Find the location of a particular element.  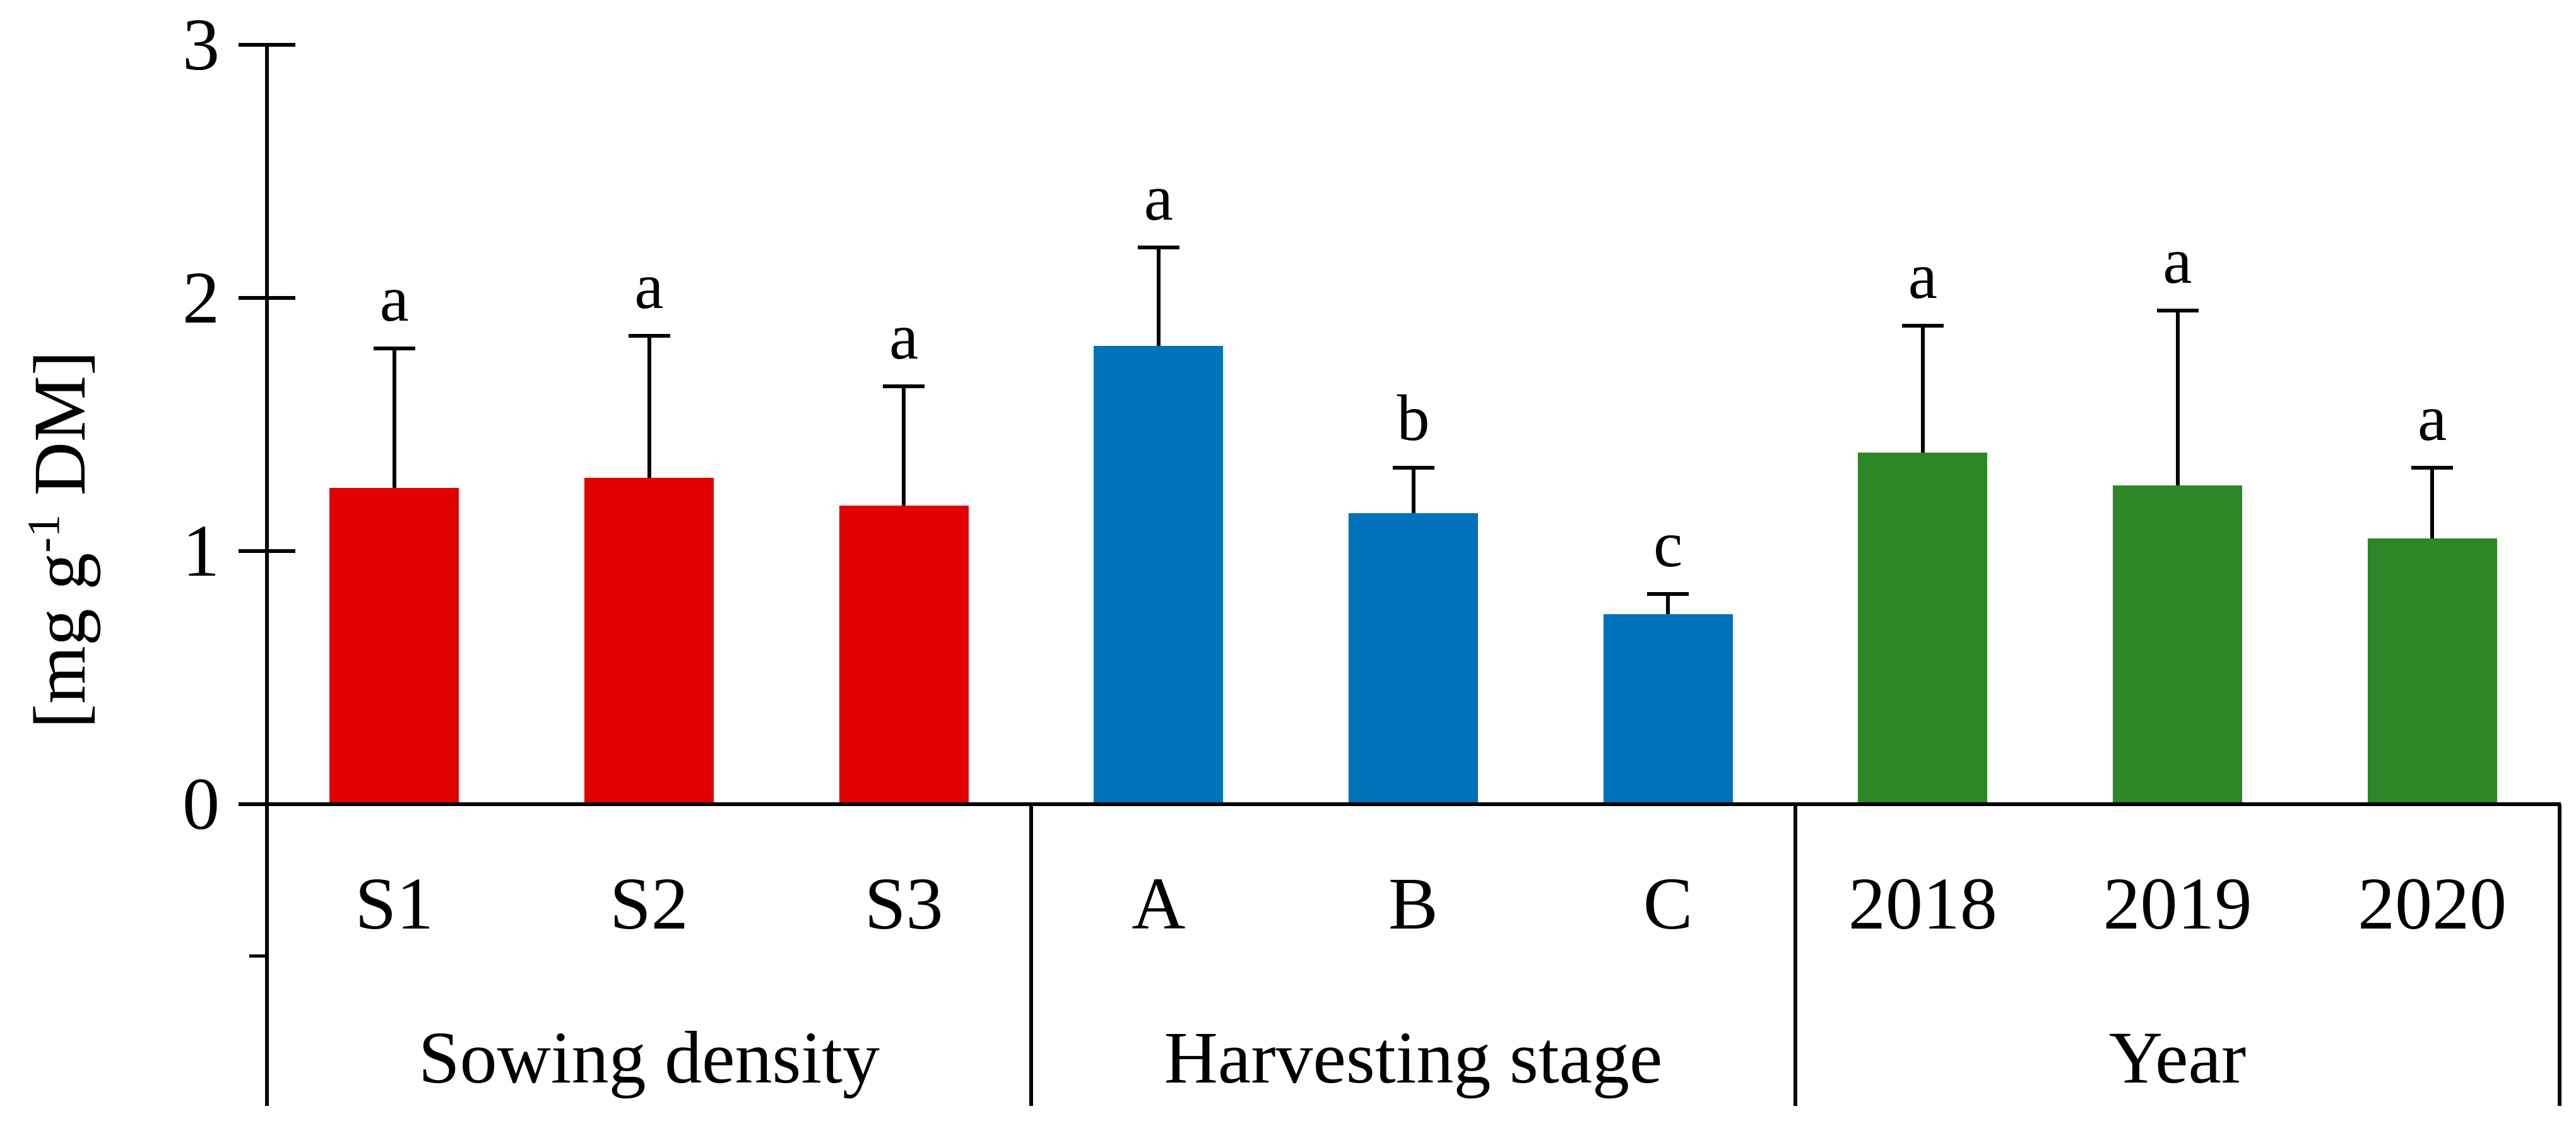

bar-2019 is located at coordinates (2178, 644).